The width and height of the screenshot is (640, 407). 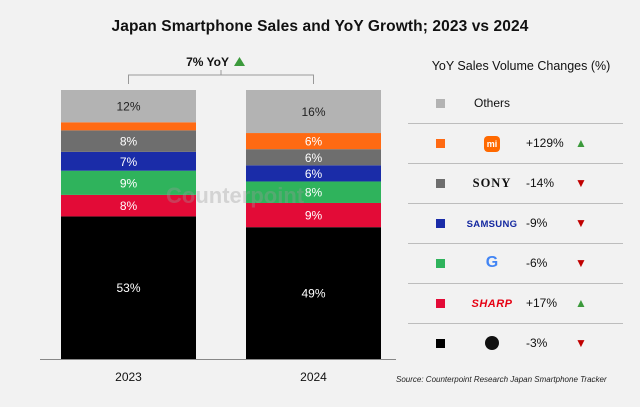 I want to click on bar-segment-google-2024, so click(x=313, y=192).